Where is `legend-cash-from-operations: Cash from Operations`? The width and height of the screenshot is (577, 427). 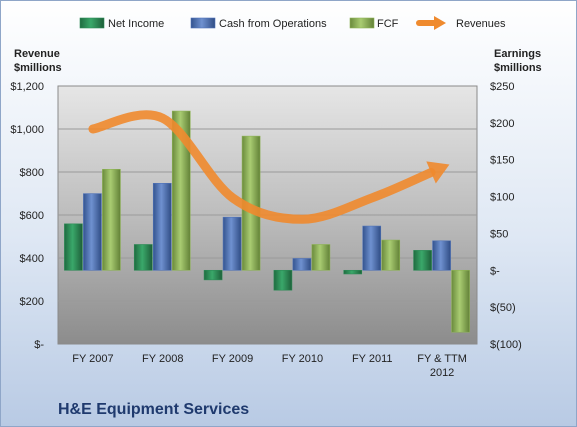
legend-cash-from-operations: Cash from Operations is located at coordinates (258, 23).